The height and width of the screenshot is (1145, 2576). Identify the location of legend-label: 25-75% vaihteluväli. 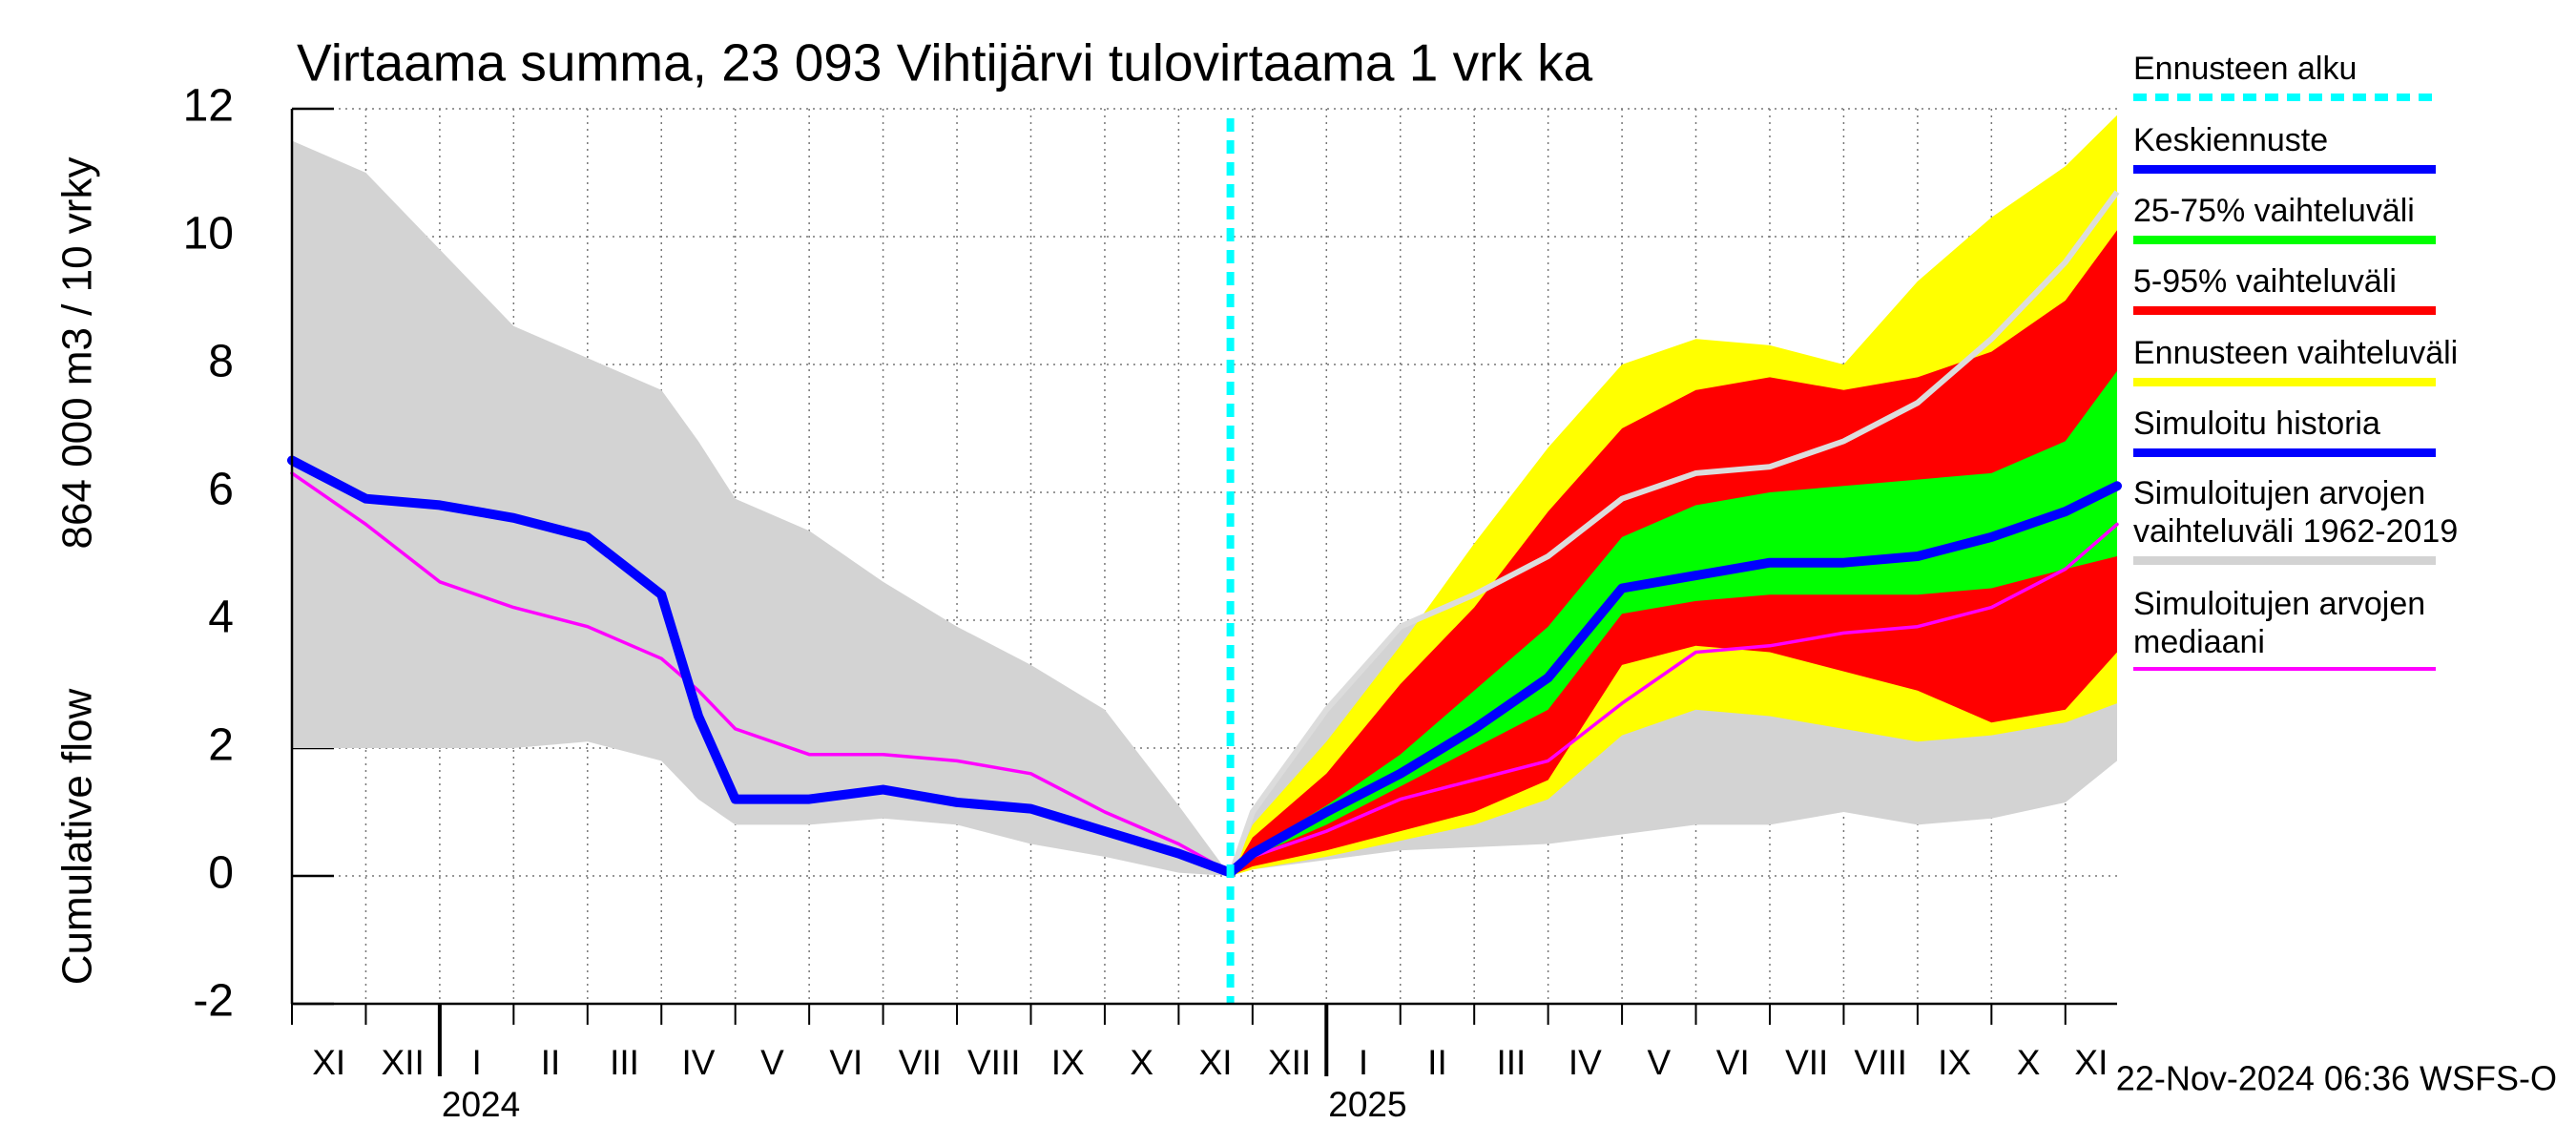
(2274, 211).